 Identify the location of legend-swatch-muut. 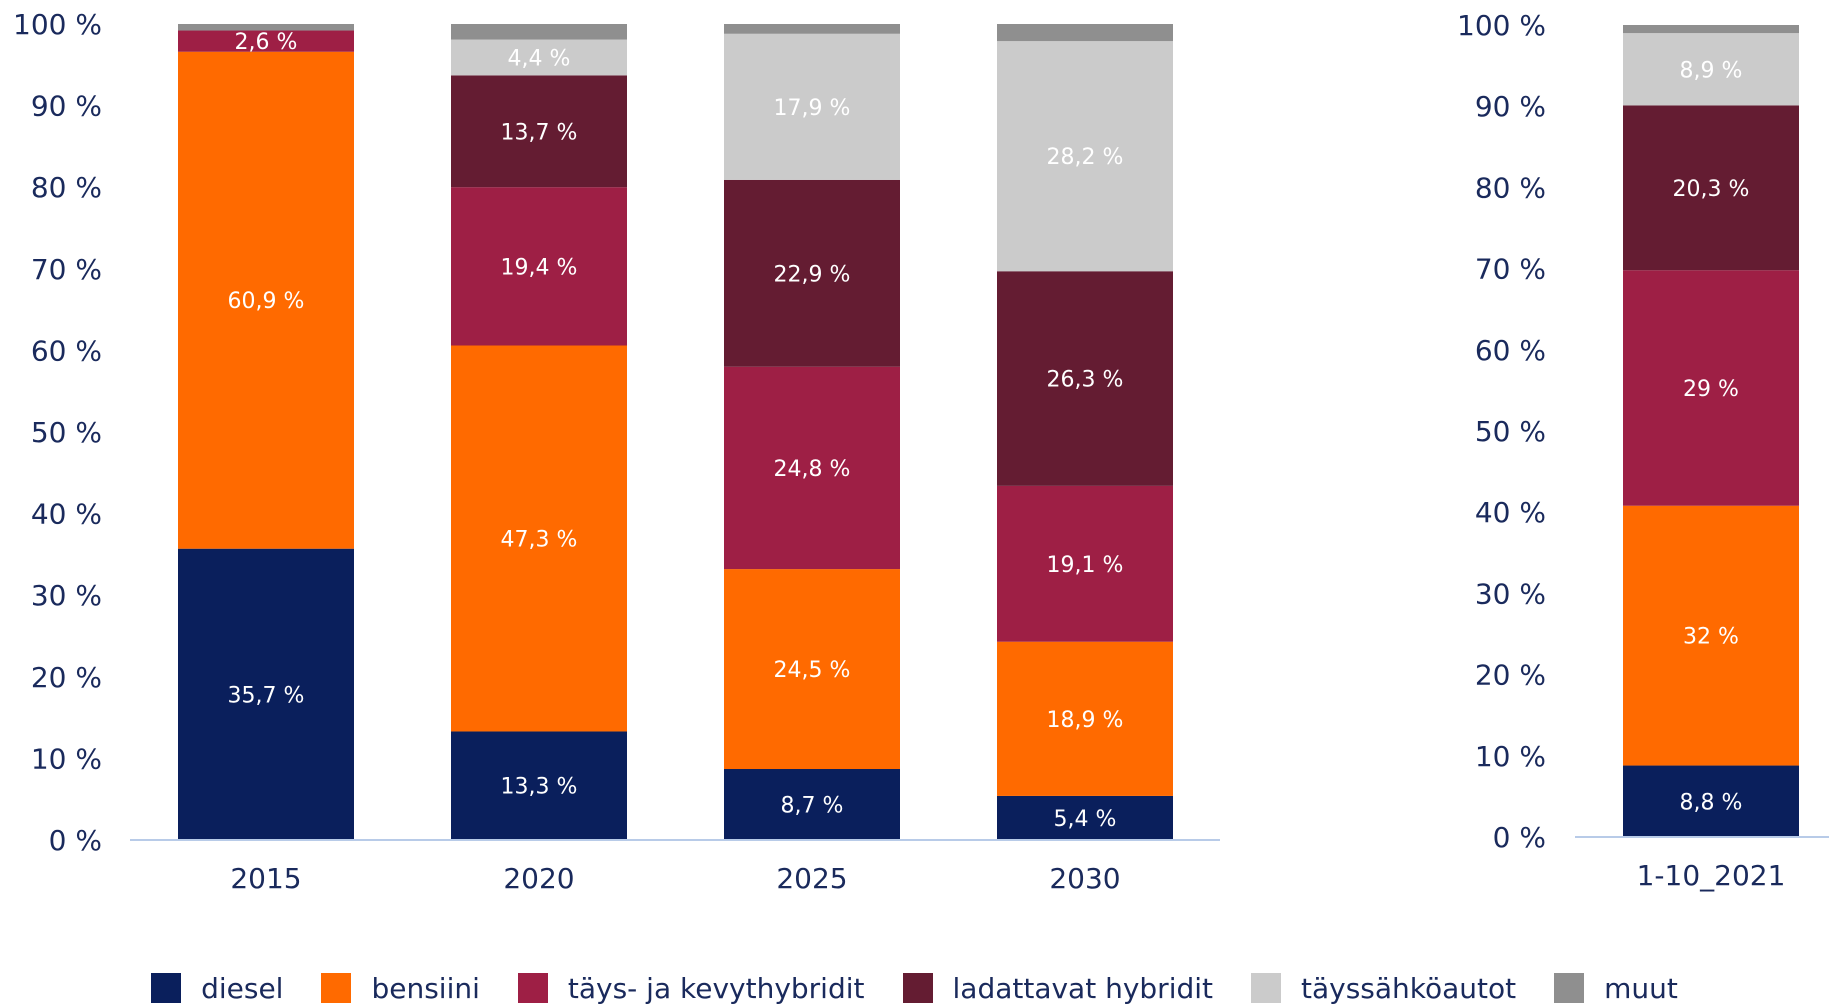
(1569, 988).